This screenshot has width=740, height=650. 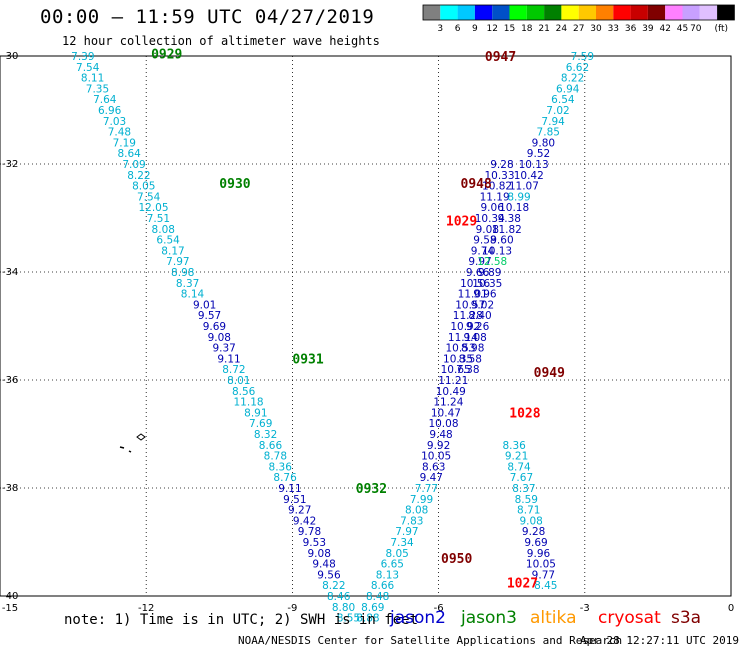 What do you see at coordinates (461, 222) in the screenshot?
I see `pass-time-label: 1029` at bounding box center [461, 222].